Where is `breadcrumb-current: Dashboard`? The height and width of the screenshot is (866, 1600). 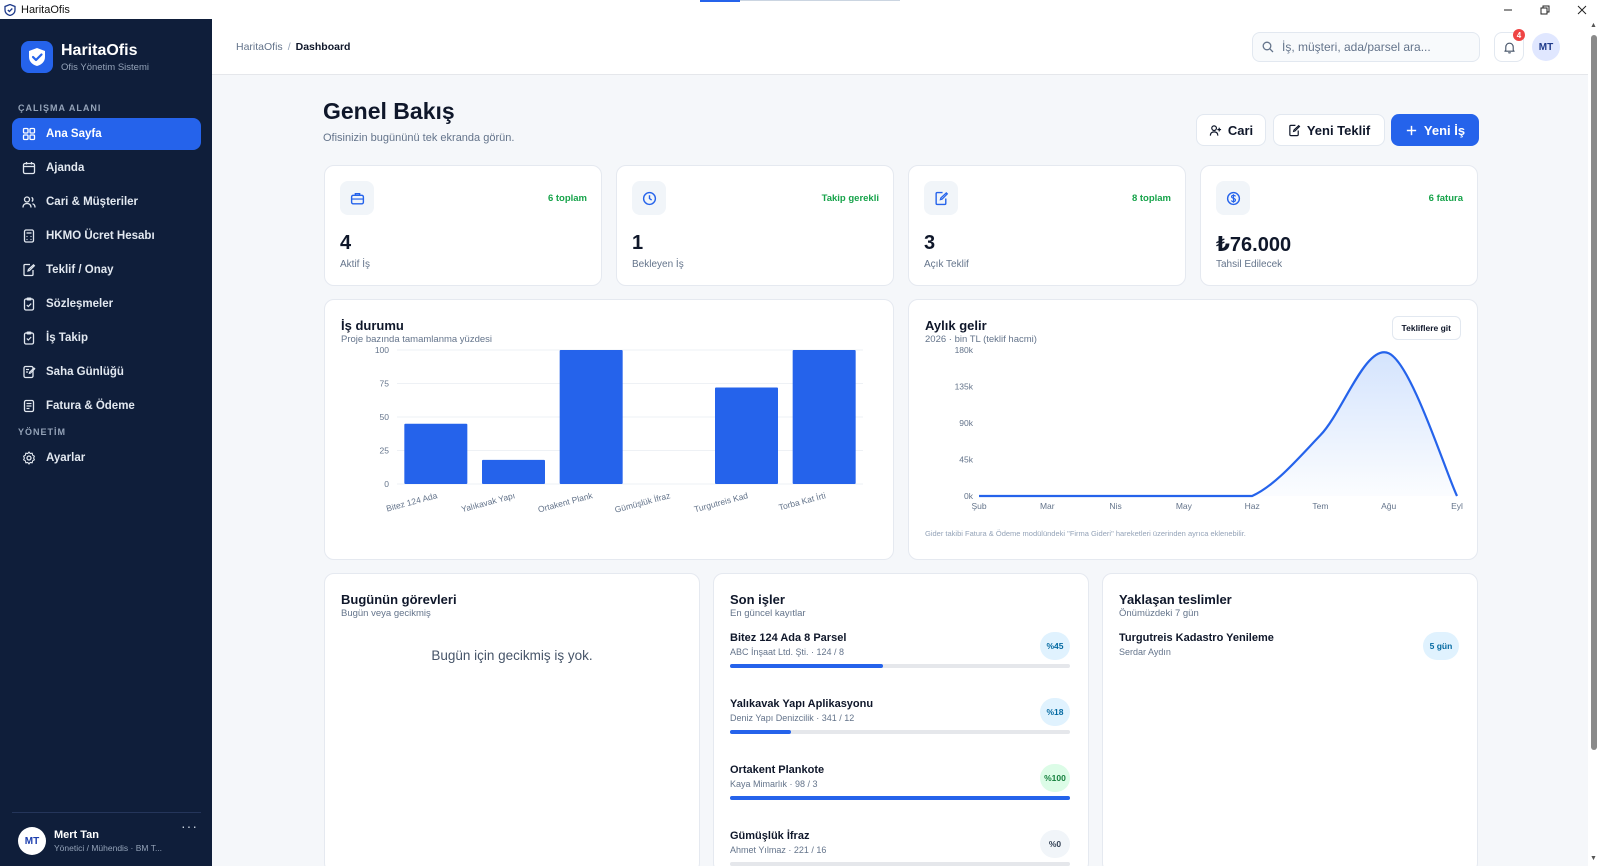
breadcrumb-current: Dashboard is located at coordinates (323, 47).